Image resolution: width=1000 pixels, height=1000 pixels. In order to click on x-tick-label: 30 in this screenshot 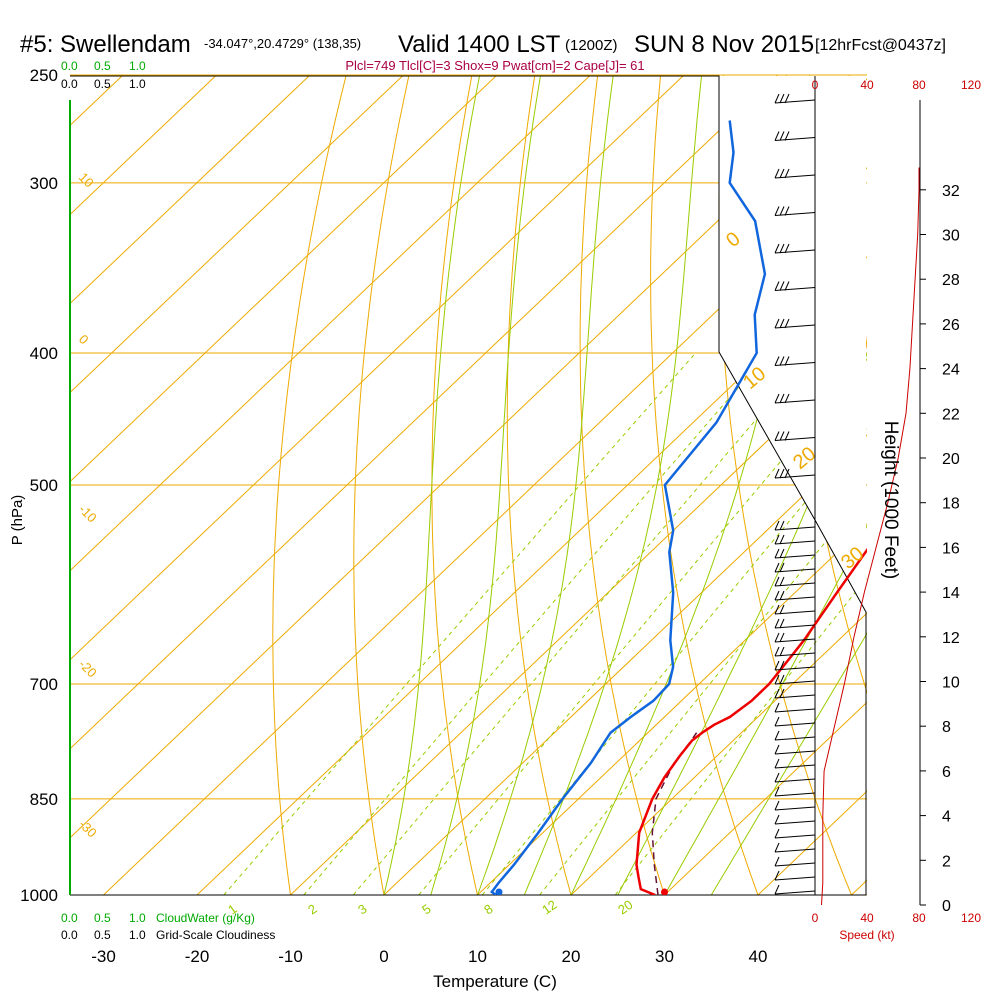, I will do `click(664, 956)`.